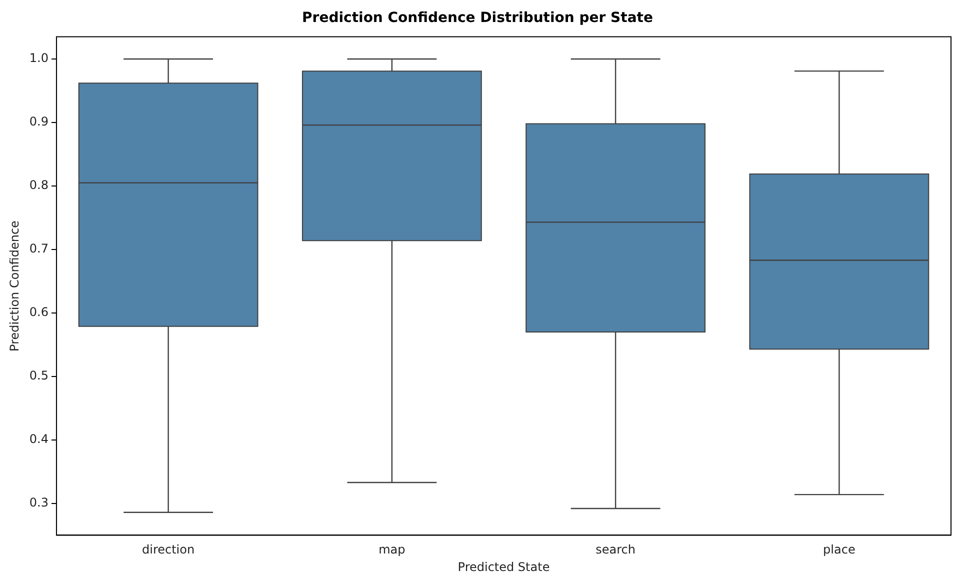 The image size is (963, 577). What do you see at coordinates (38, 121) in the screenshot?
I see `y-tick-label: 0.9` at bounding box center [38, 121].